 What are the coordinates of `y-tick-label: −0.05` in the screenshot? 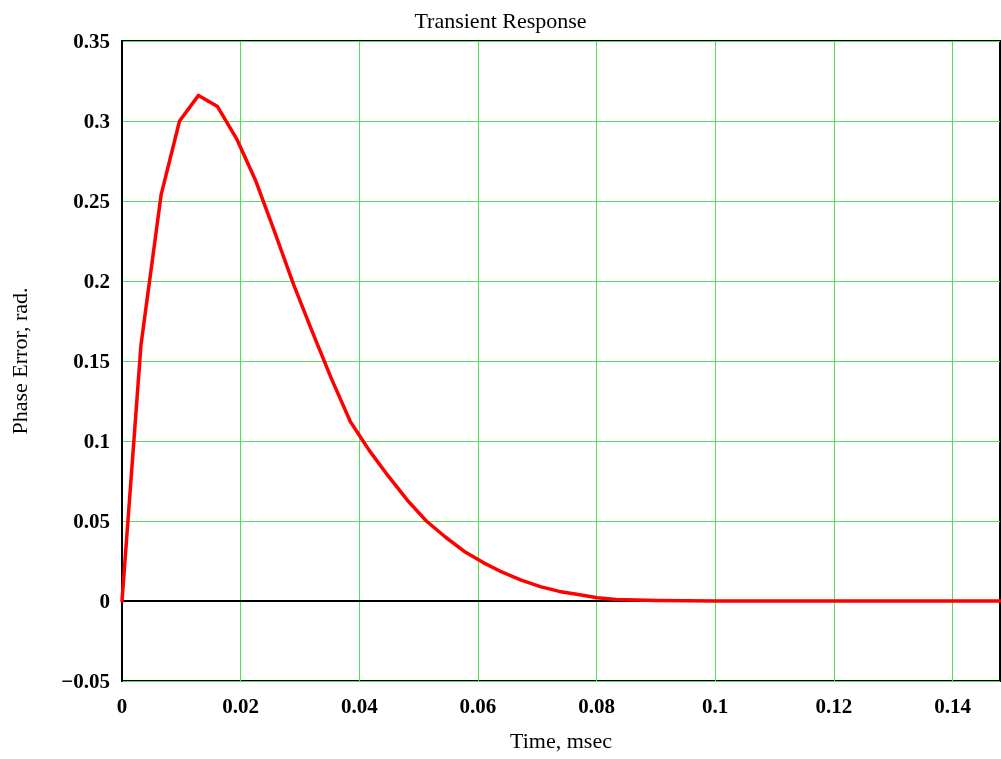 It's located at (85, 681).